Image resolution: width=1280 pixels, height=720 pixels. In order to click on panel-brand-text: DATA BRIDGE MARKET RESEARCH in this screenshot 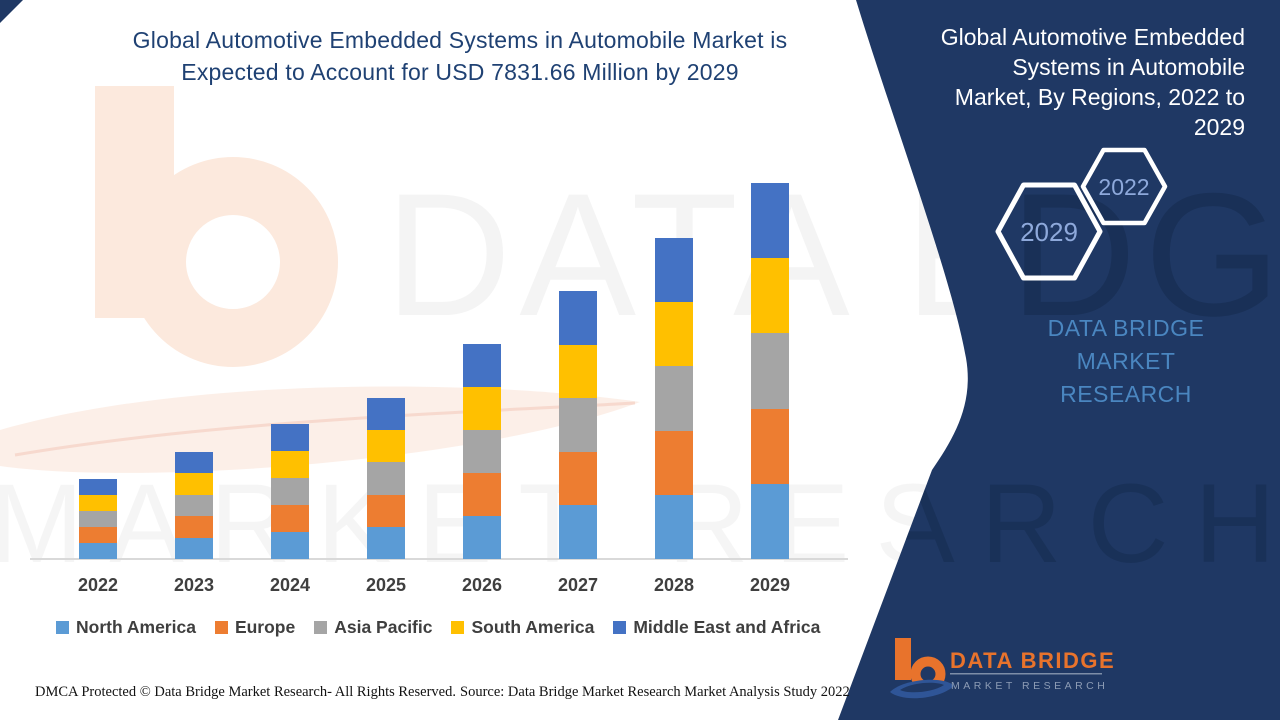, I will do `click(1126, 361)`.